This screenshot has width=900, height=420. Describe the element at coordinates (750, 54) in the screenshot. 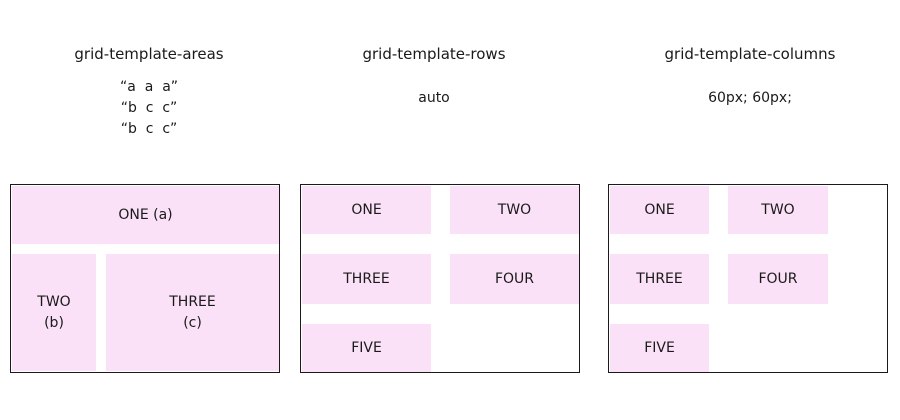

I see `panel-columns-title: grid-template-columns` at that location.